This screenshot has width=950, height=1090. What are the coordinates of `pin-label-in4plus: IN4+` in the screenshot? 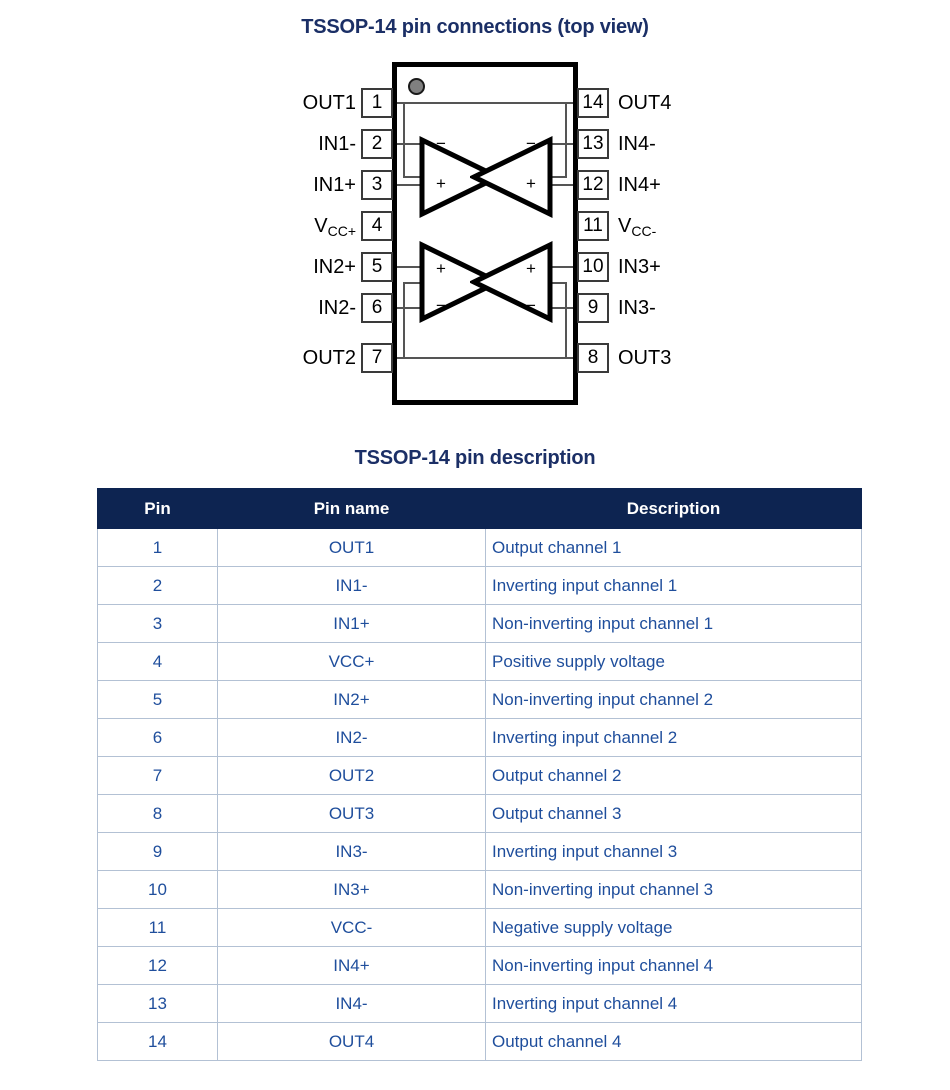 It's located at (639, 185).